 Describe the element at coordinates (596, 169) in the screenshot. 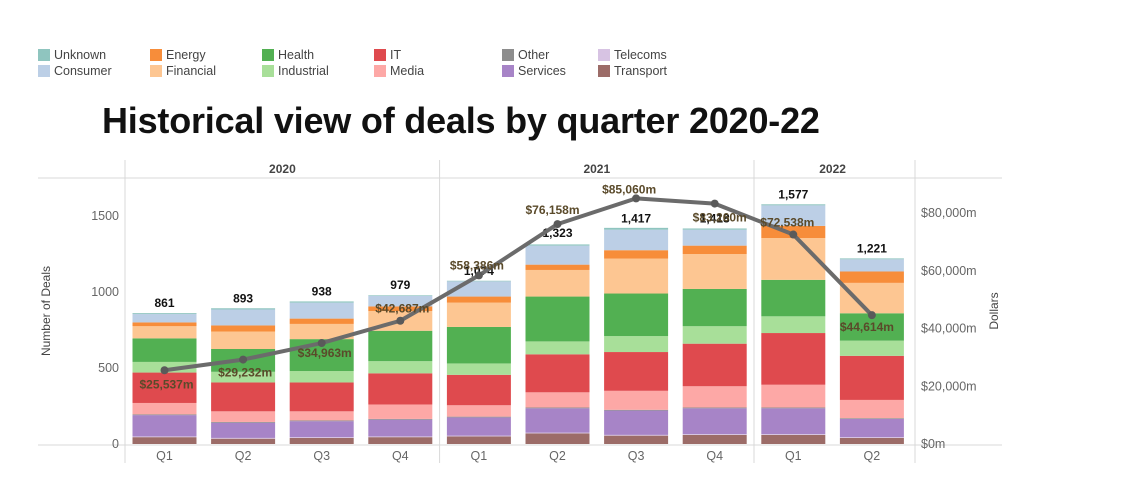

I see `group-header-2021: 2021` at that location.